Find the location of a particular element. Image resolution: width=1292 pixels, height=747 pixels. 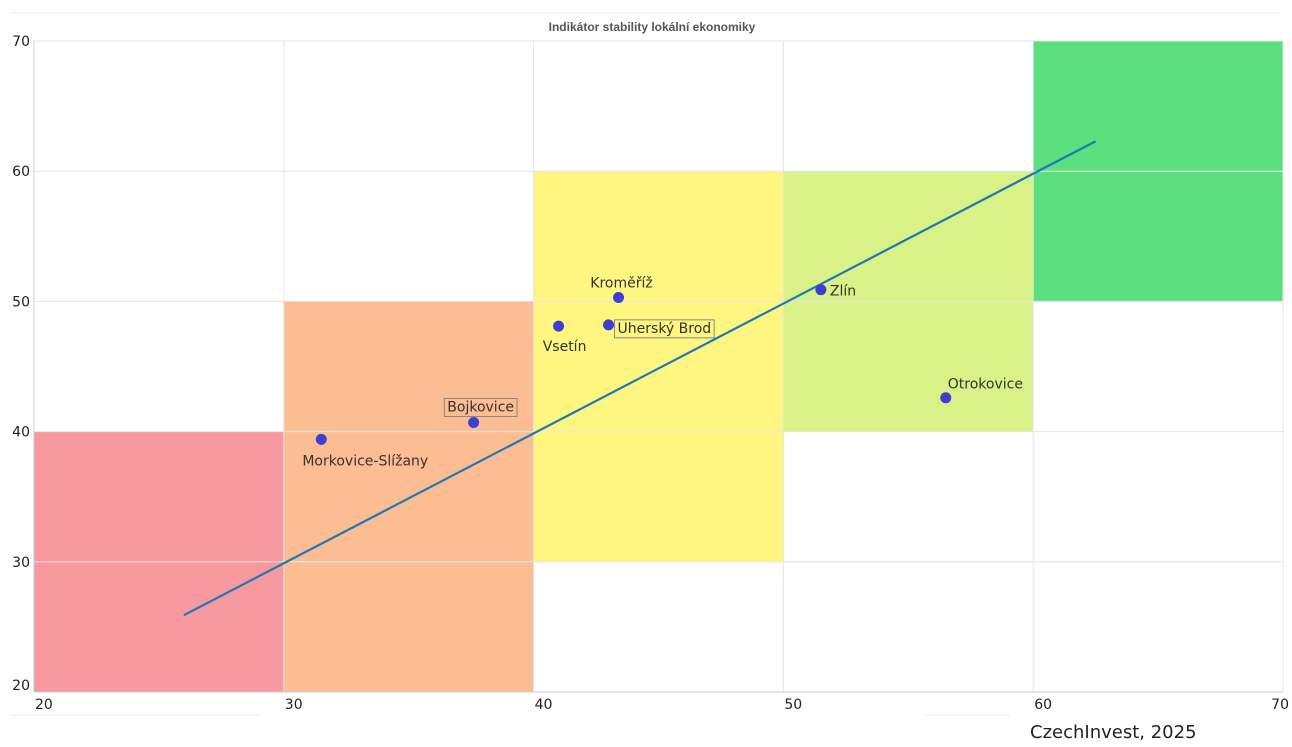

point-label: Bojkovice is located at coordinates (480, 407).